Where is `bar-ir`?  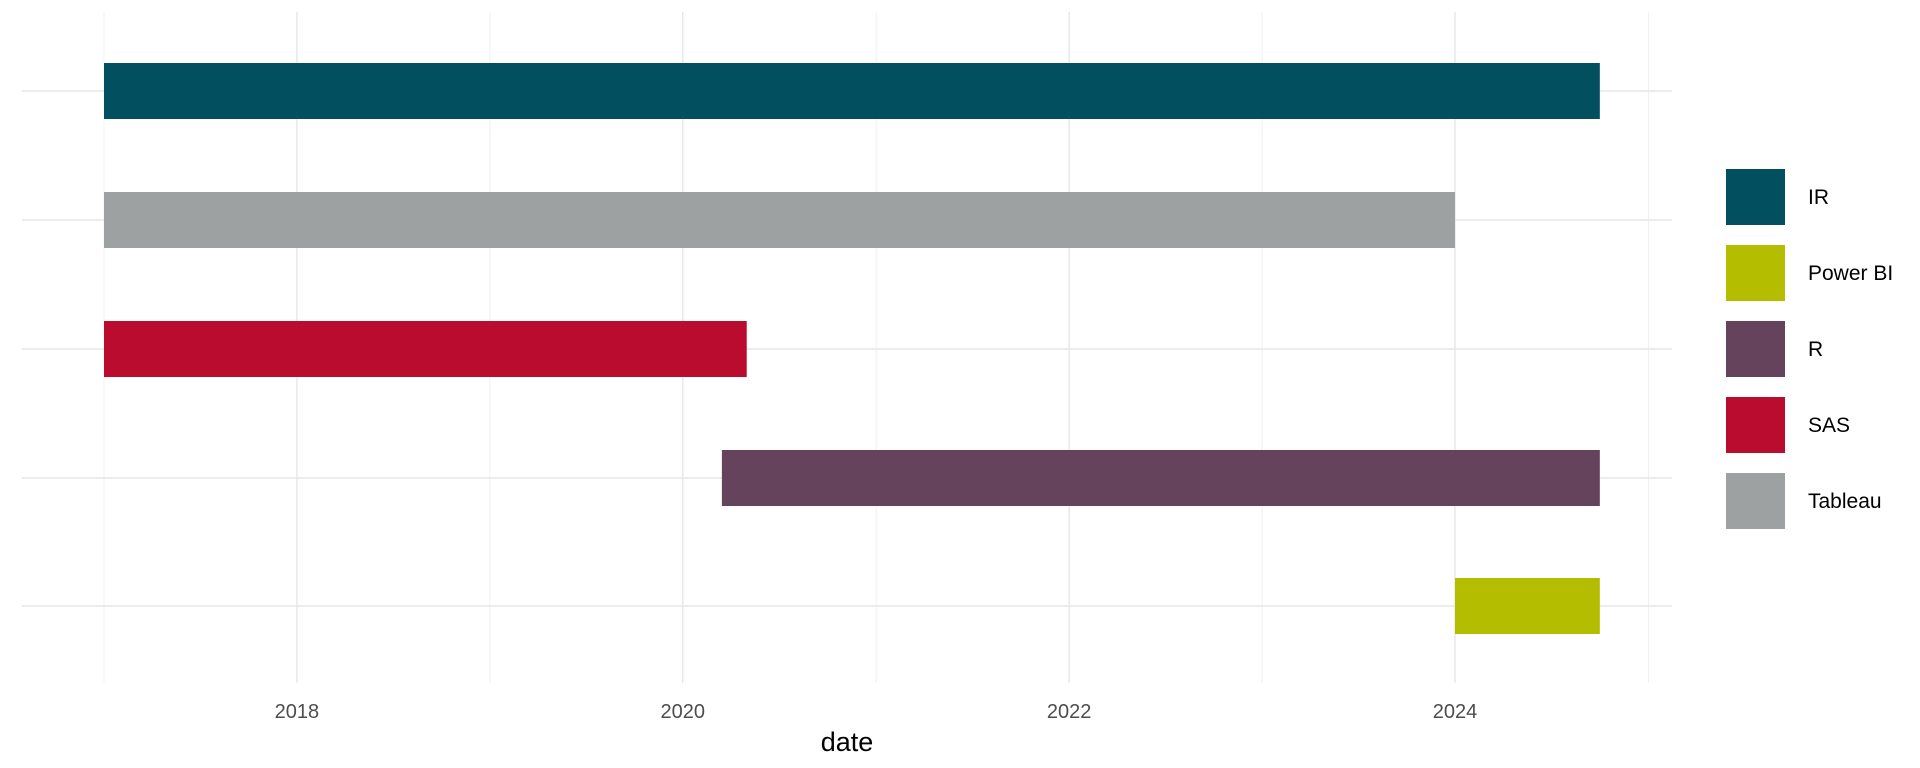 bar-ir is located at coordinates (852, 91).